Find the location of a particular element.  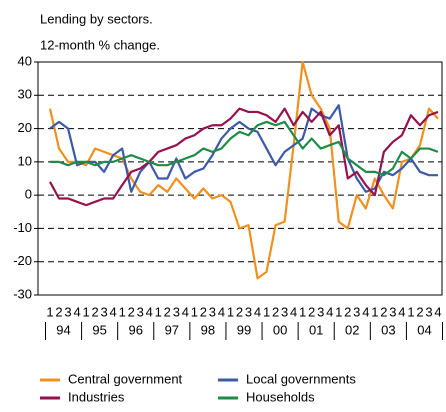

legend-label: Central government is located at coordinates (125, 378).